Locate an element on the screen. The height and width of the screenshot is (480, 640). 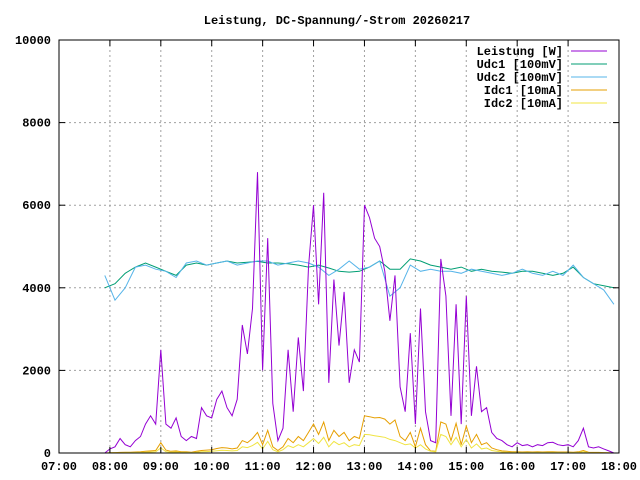
y-tick-label: 8000 is located at coordinates (36, 124).